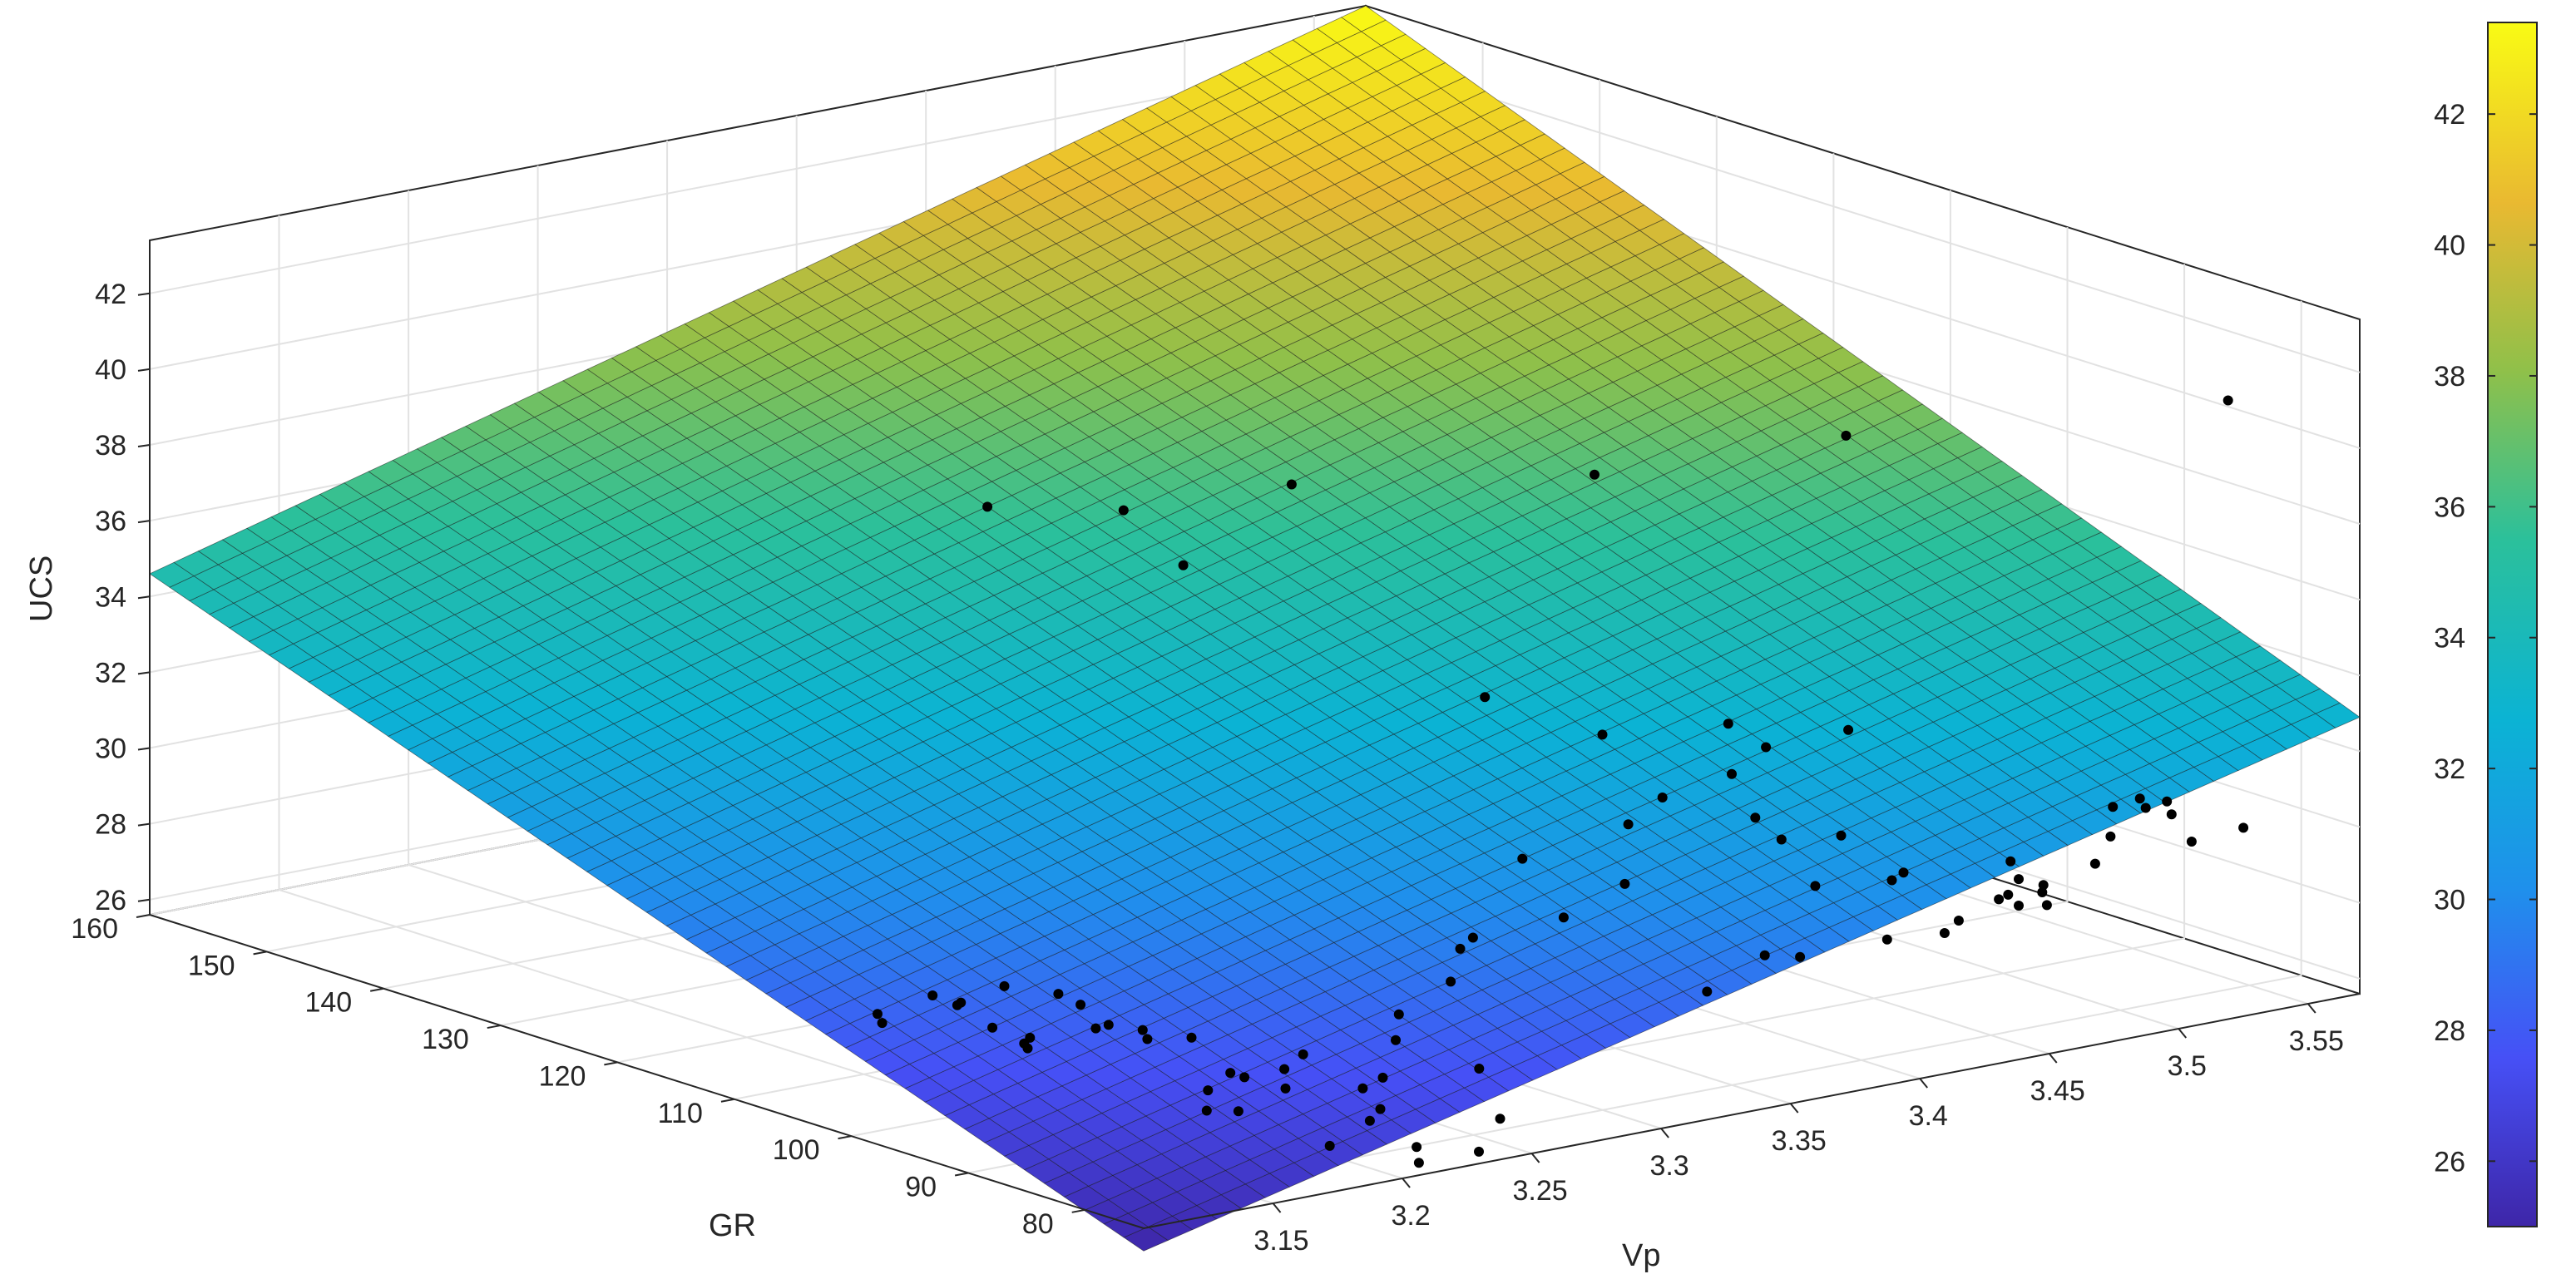 This screenshot has width=2576, height=1284. What do you see at coordinates (1641, 1255) in the screenshot?
I see `x-axis-title: Vp` at bounding box center [1641, 1255].